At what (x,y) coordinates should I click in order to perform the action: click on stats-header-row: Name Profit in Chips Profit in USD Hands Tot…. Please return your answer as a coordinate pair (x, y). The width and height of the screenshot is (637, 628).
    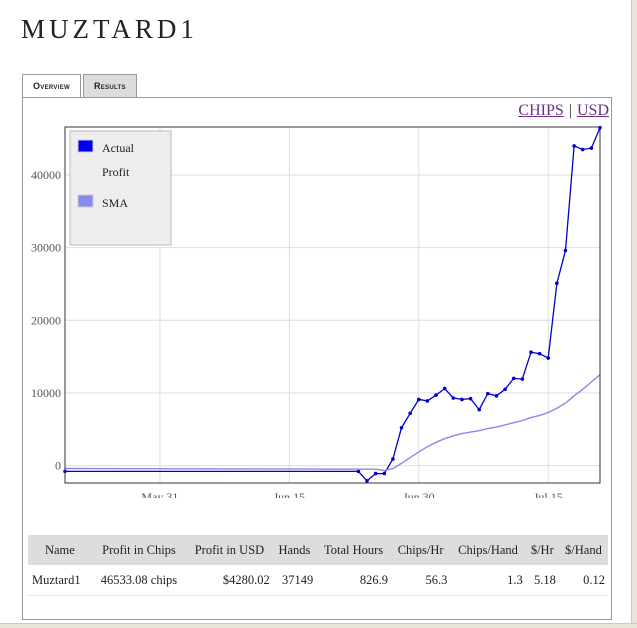
    Looking at the image, I should click on (318, 550).